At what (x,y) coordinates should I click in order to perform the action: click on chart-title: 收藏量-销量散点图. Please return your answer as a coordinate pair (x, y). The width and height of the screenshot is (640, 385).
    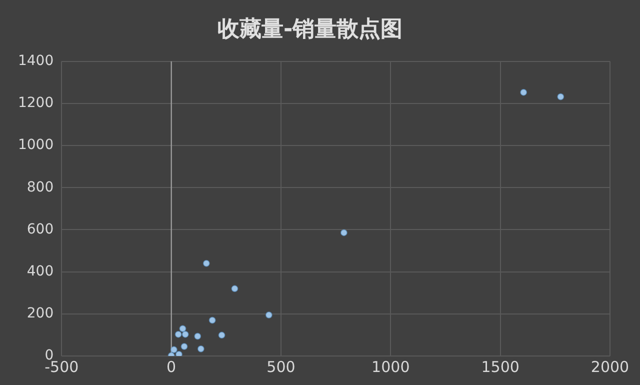
    Looking at the image, I should click on (310, 29).